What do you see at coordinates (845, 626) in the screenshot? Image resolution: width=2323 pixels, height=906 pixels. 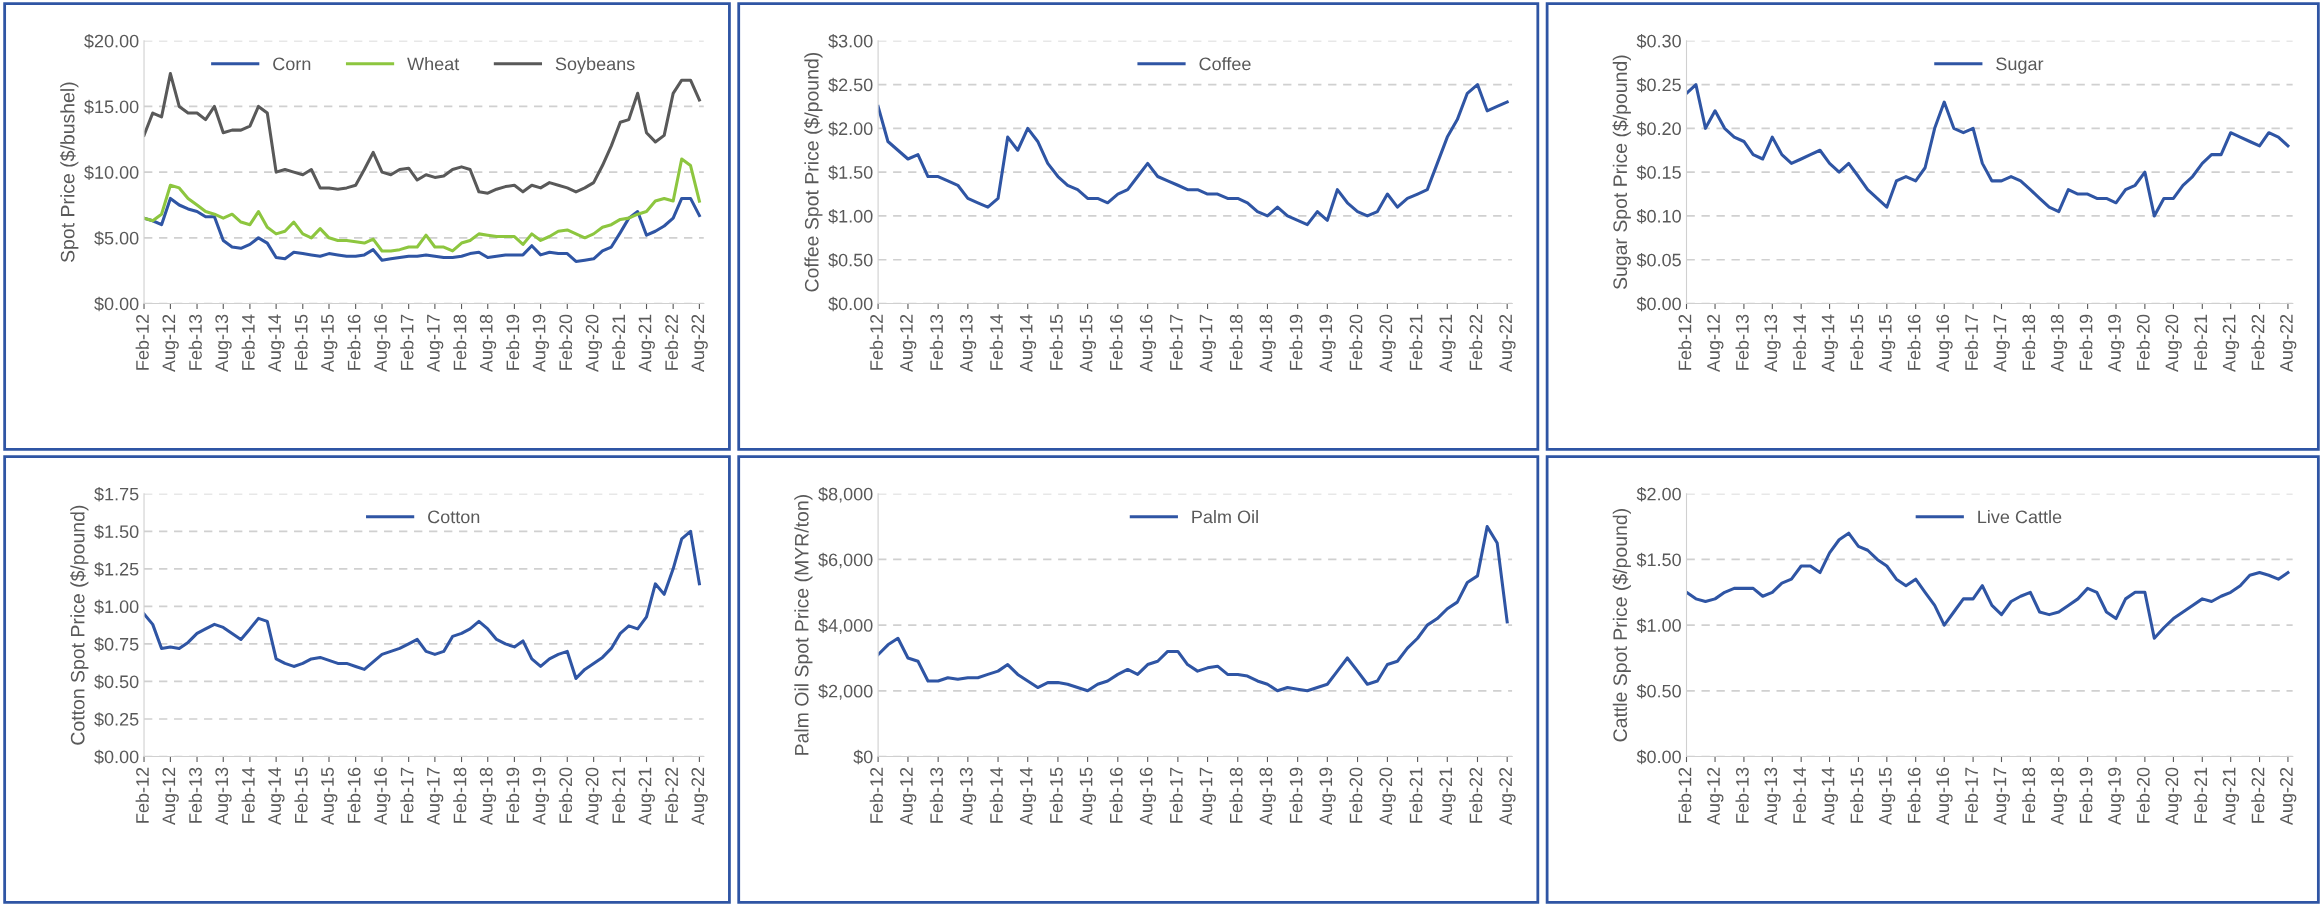 I see `y-tick-label: $4,000` at bounding box center [845, 626].